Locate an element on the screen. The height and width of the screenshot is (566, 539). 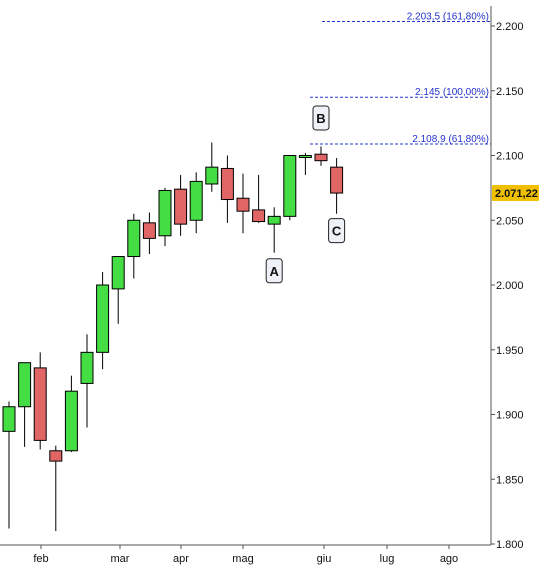
x-tick-label: apr is located at coordinates (181, 559).